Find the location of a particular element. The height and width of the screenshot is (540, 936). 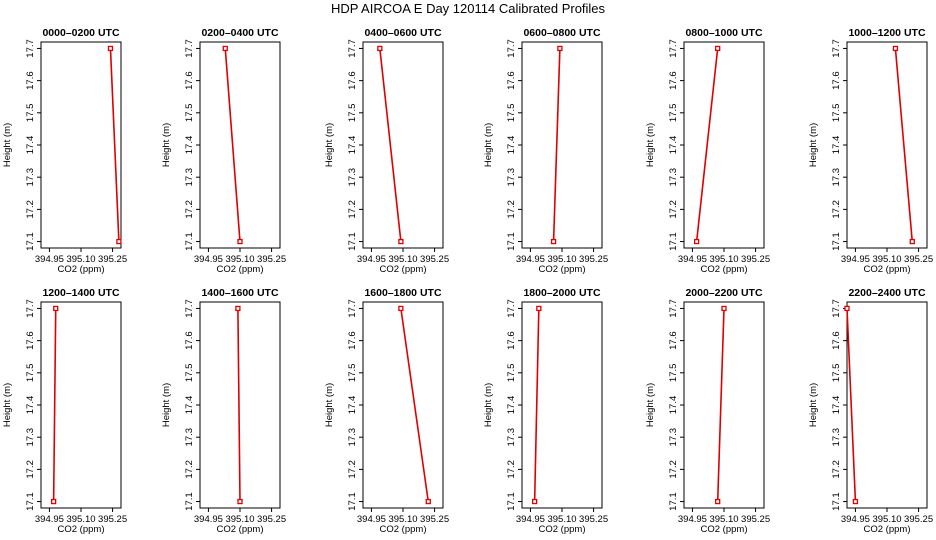

panel-1-x-tick-label-1: 394.95 is located at coordinates (49, 259).